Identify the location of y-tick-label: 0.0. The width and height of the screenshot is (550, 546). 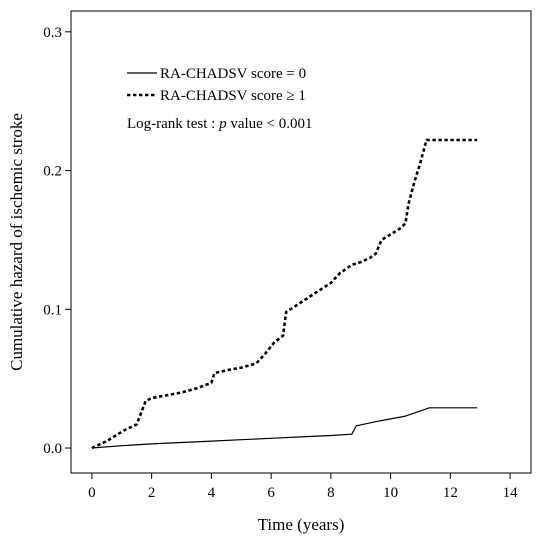
(52, 449).